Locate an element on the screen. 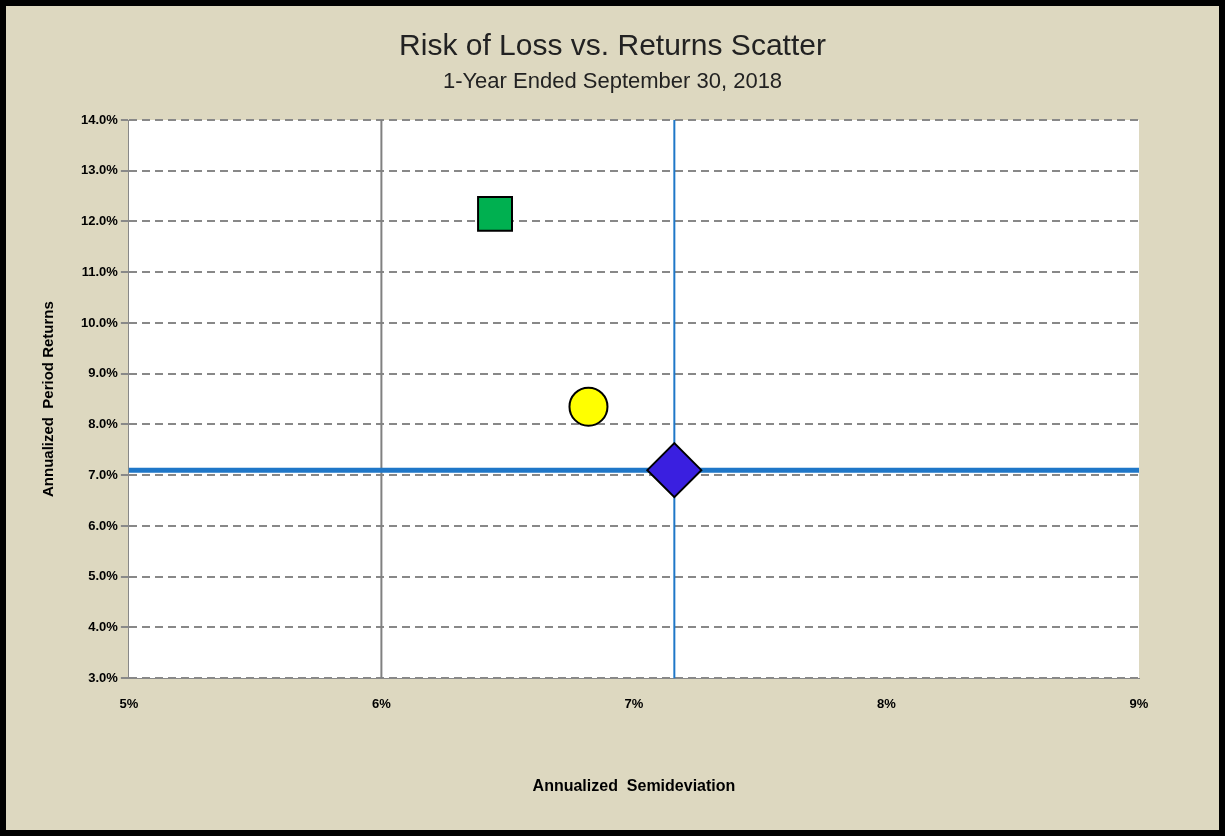 This screenshot has width=1225, height=836. y-tick-label: 8.0% is located at coordinates (103, 424).